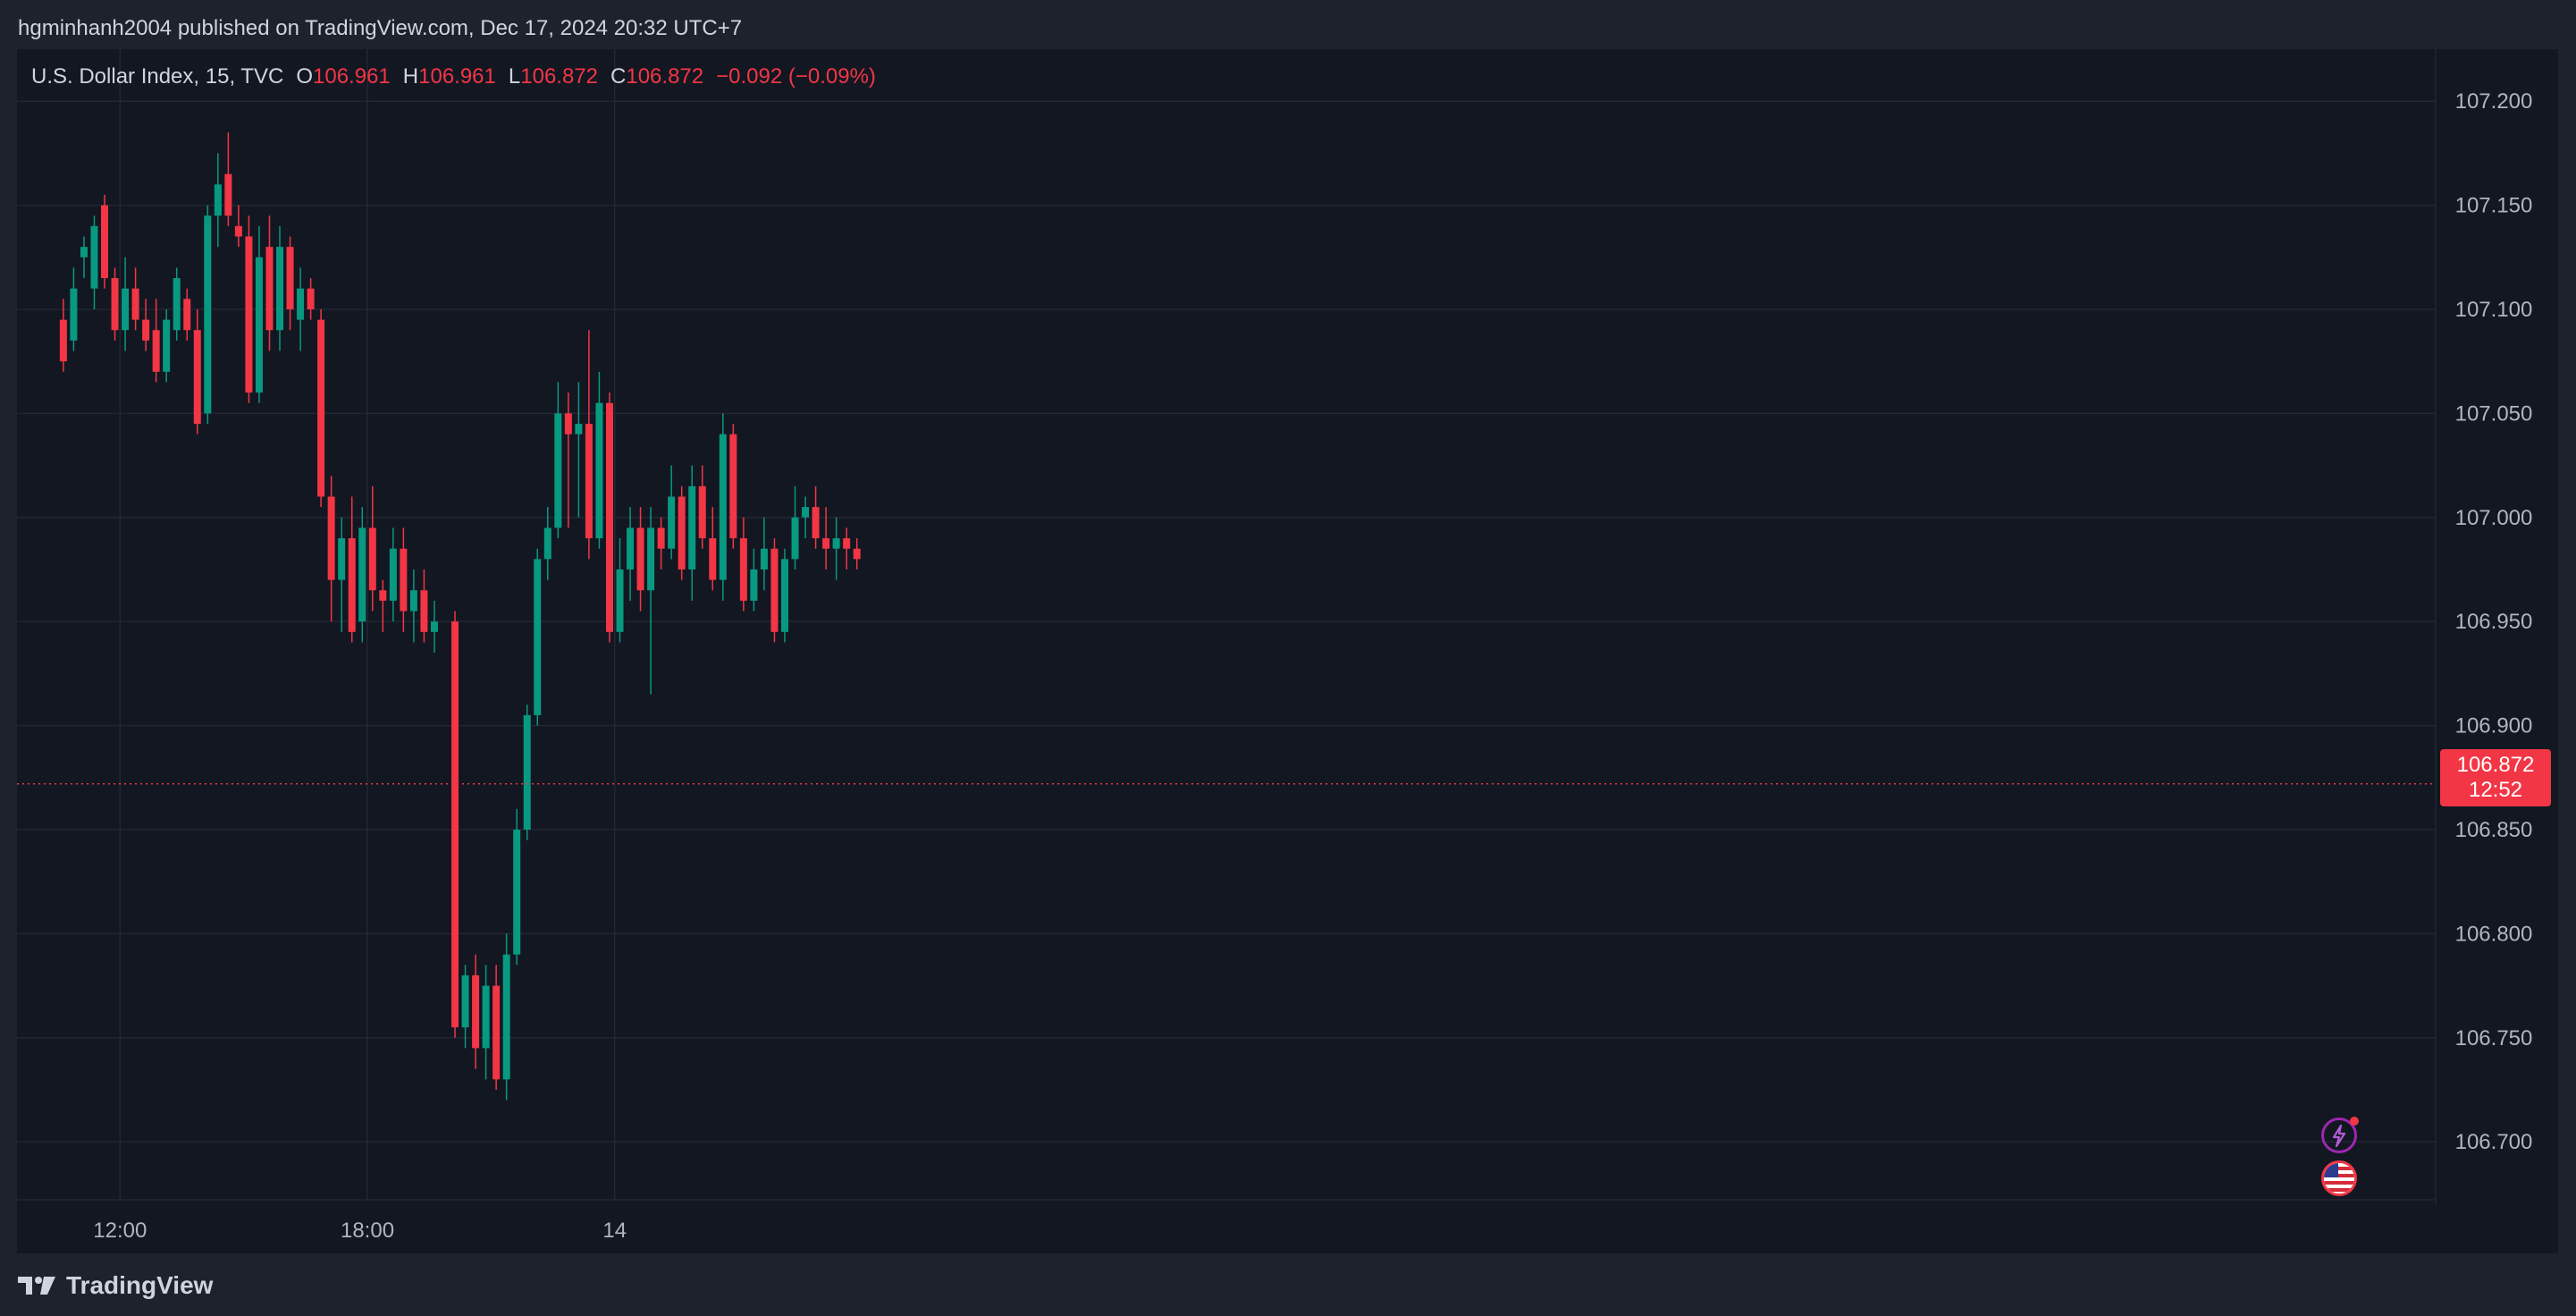 The height and width of the screenshot is (1316, 2576). Describe the element at coordinates (2355, 1121) in the screenshot. I see `notification-dot` at that location.